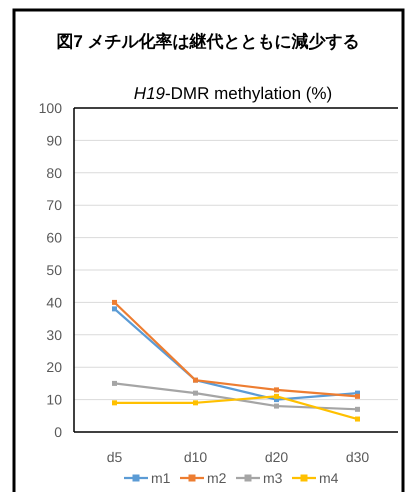  What do you see at coordinates (358, 457) in the screenshot?
I see `x-tick-label: d30` at bounding box center [358, 457].